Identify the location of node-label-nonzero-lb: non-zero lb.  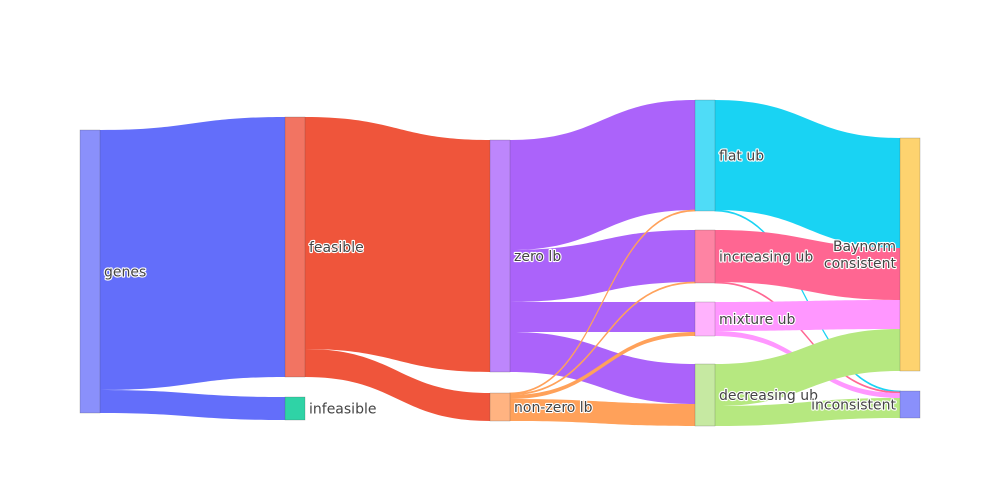
(553, 408).